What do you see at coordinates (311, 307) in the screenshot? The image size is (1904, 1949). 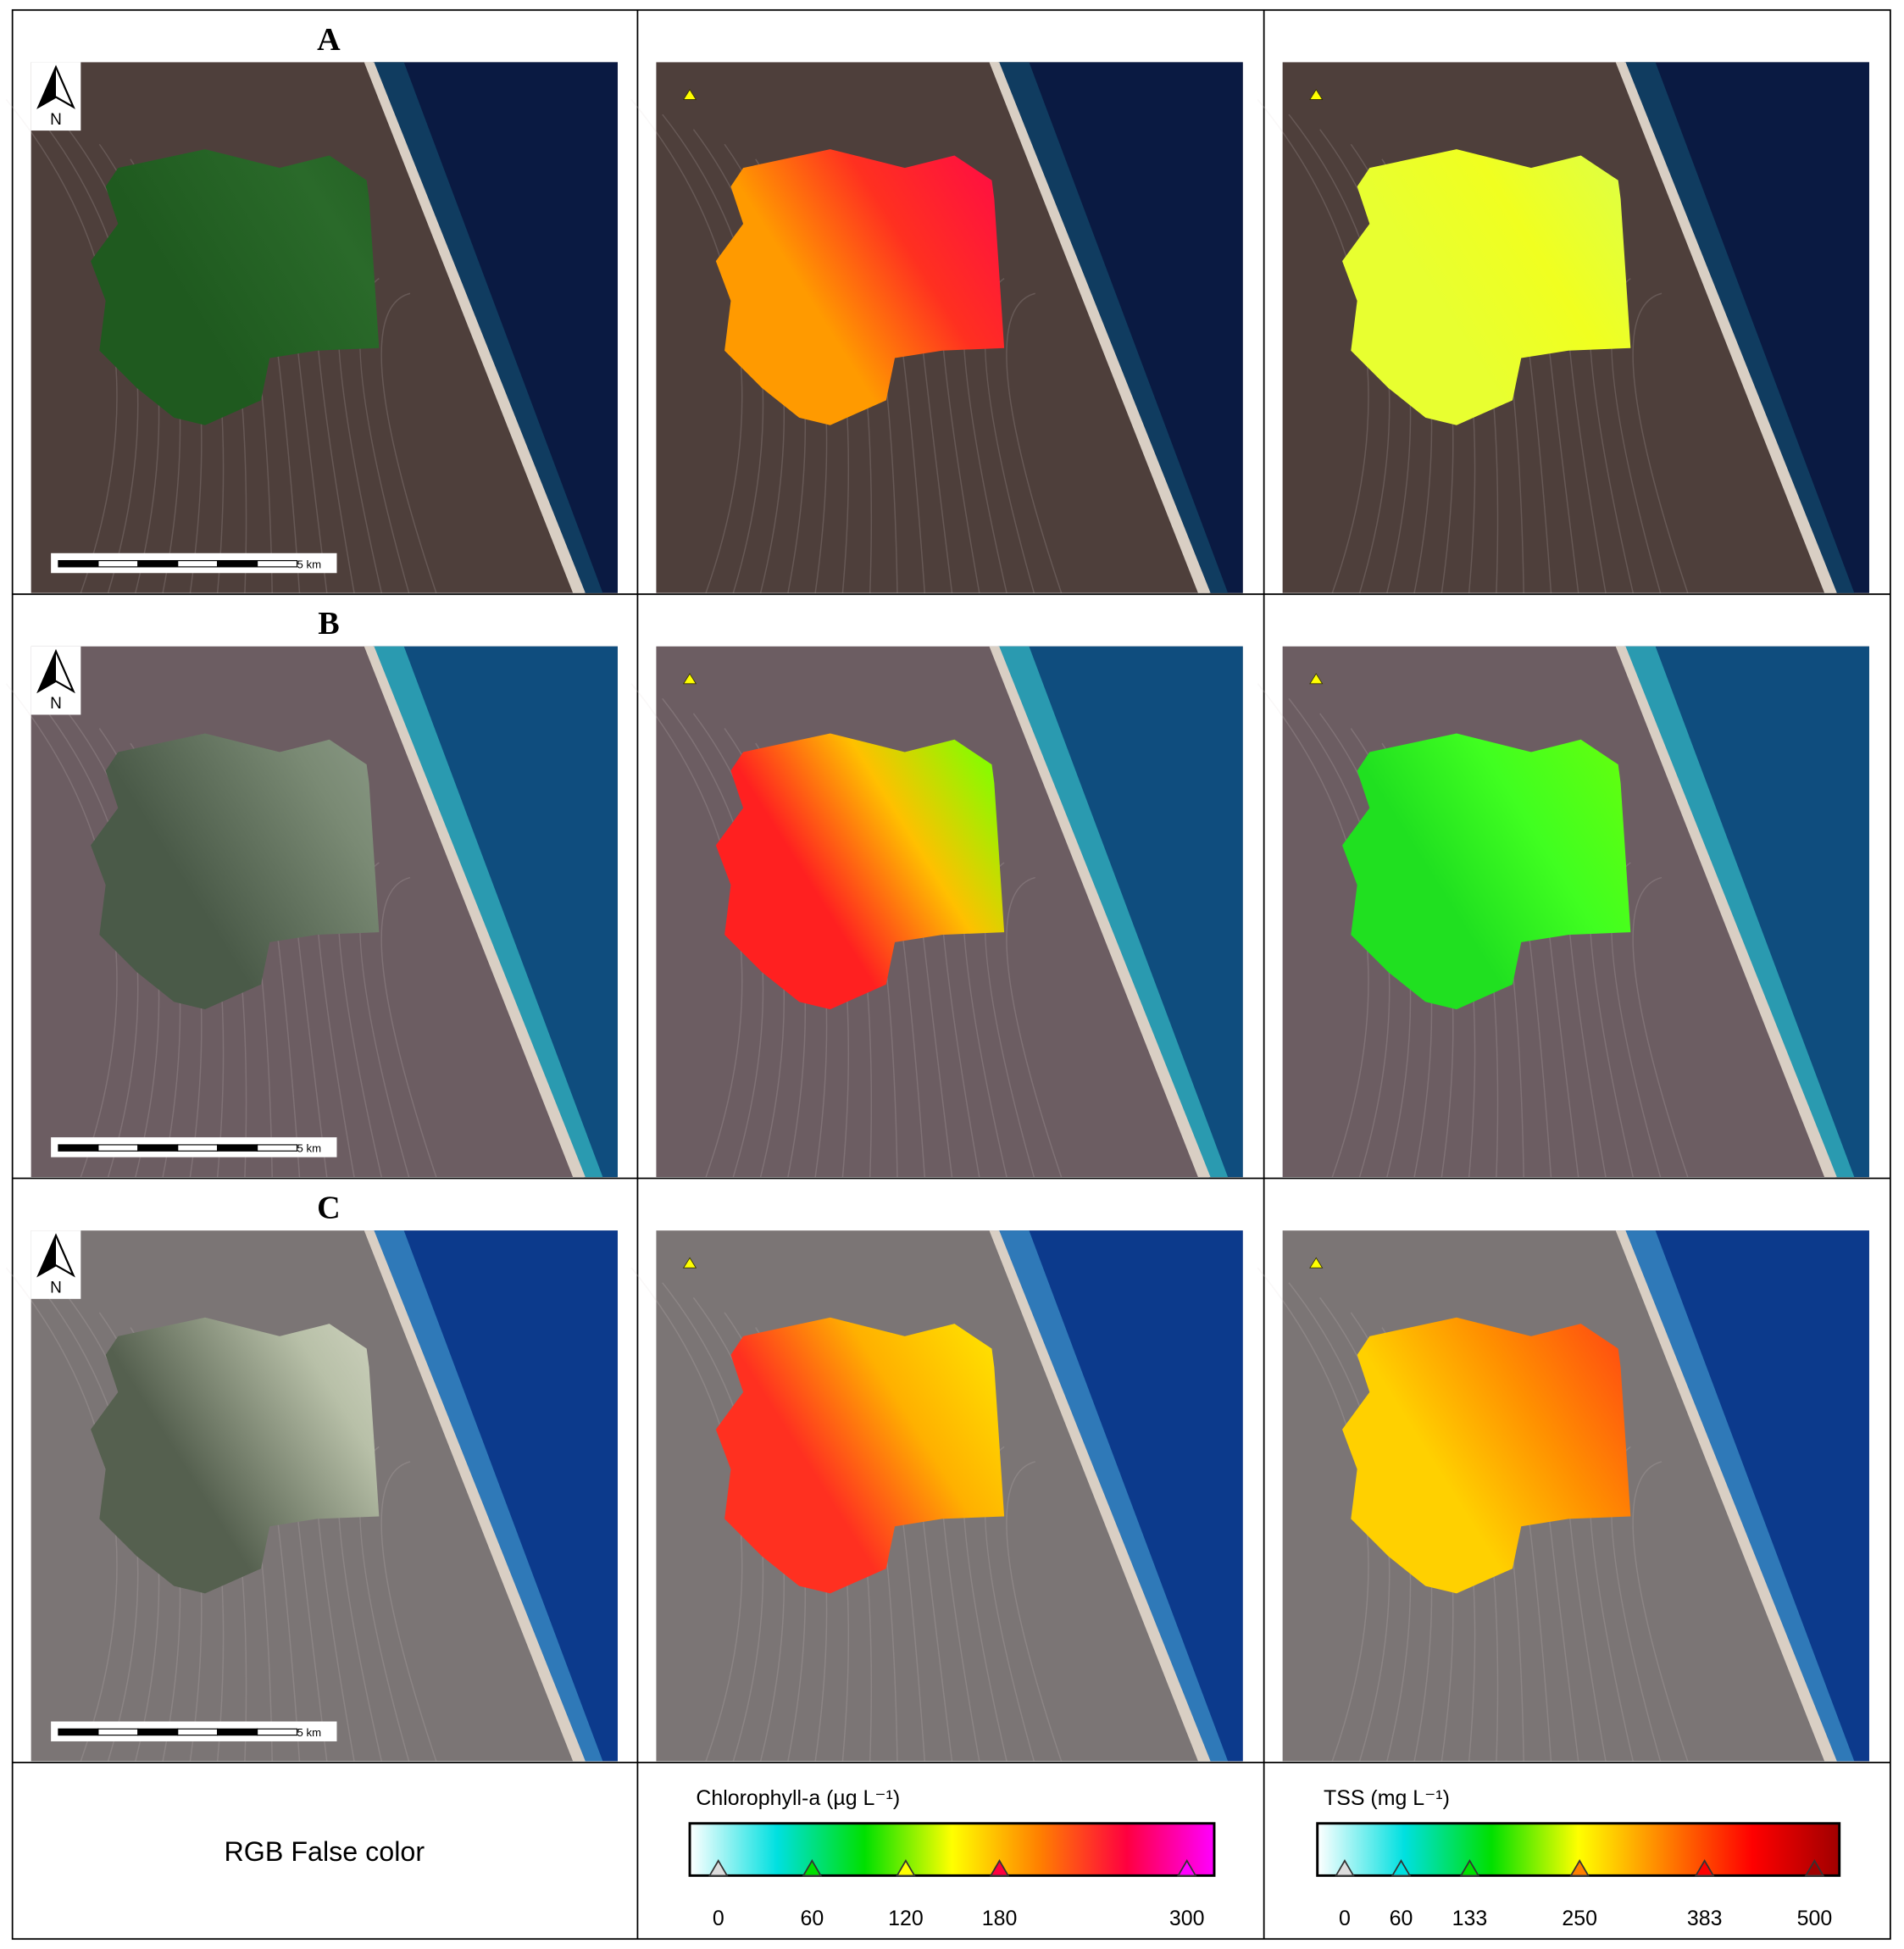 I see `map-panel: N 5 km A` at bounding box center [311, 307].